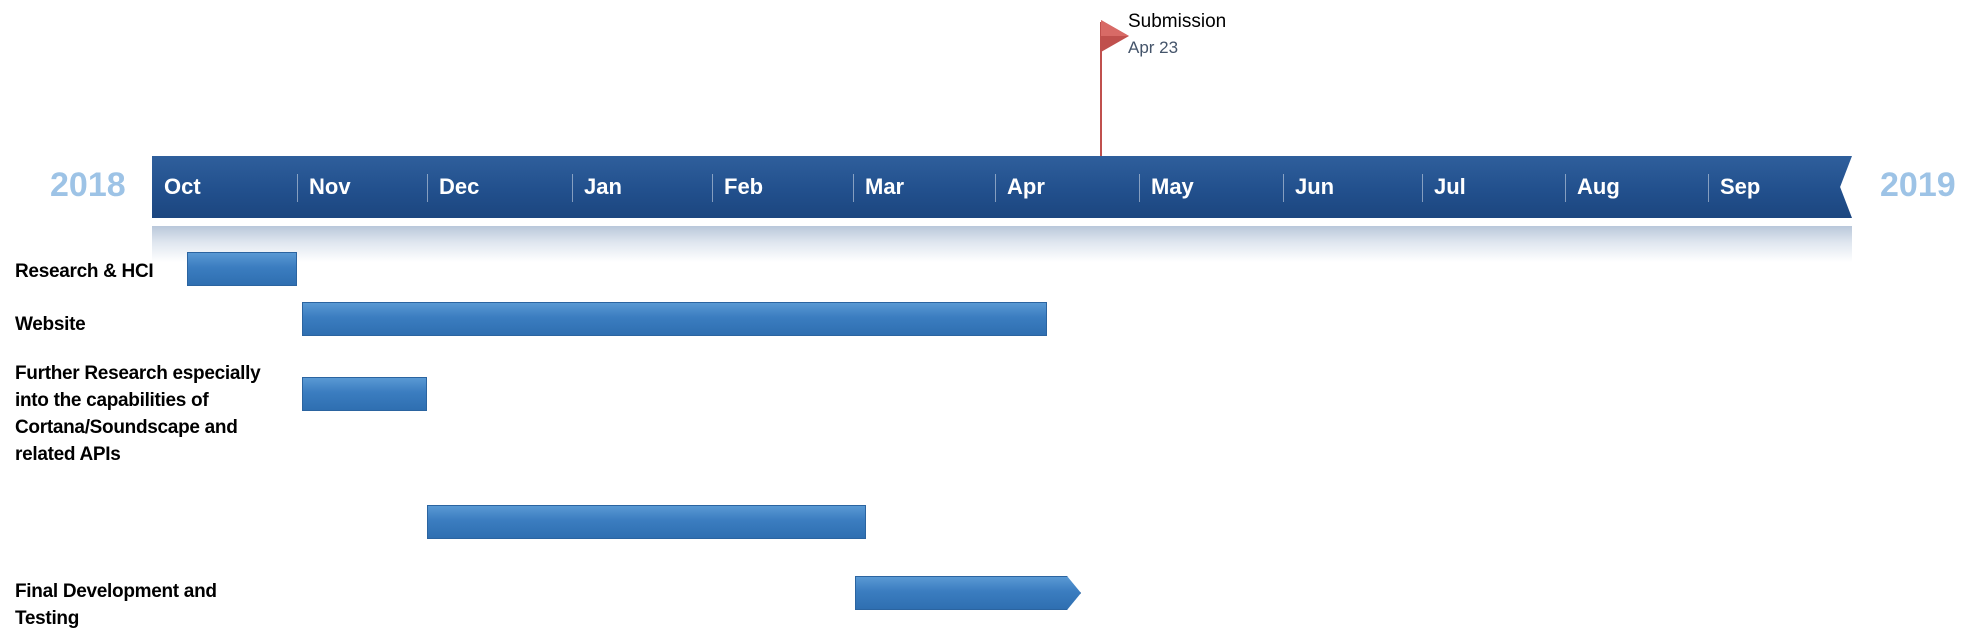  What do you see at coordinates (88, 185) in the screenshot?
I see `start-year-label: 2018` at bounding box center [88, 185].